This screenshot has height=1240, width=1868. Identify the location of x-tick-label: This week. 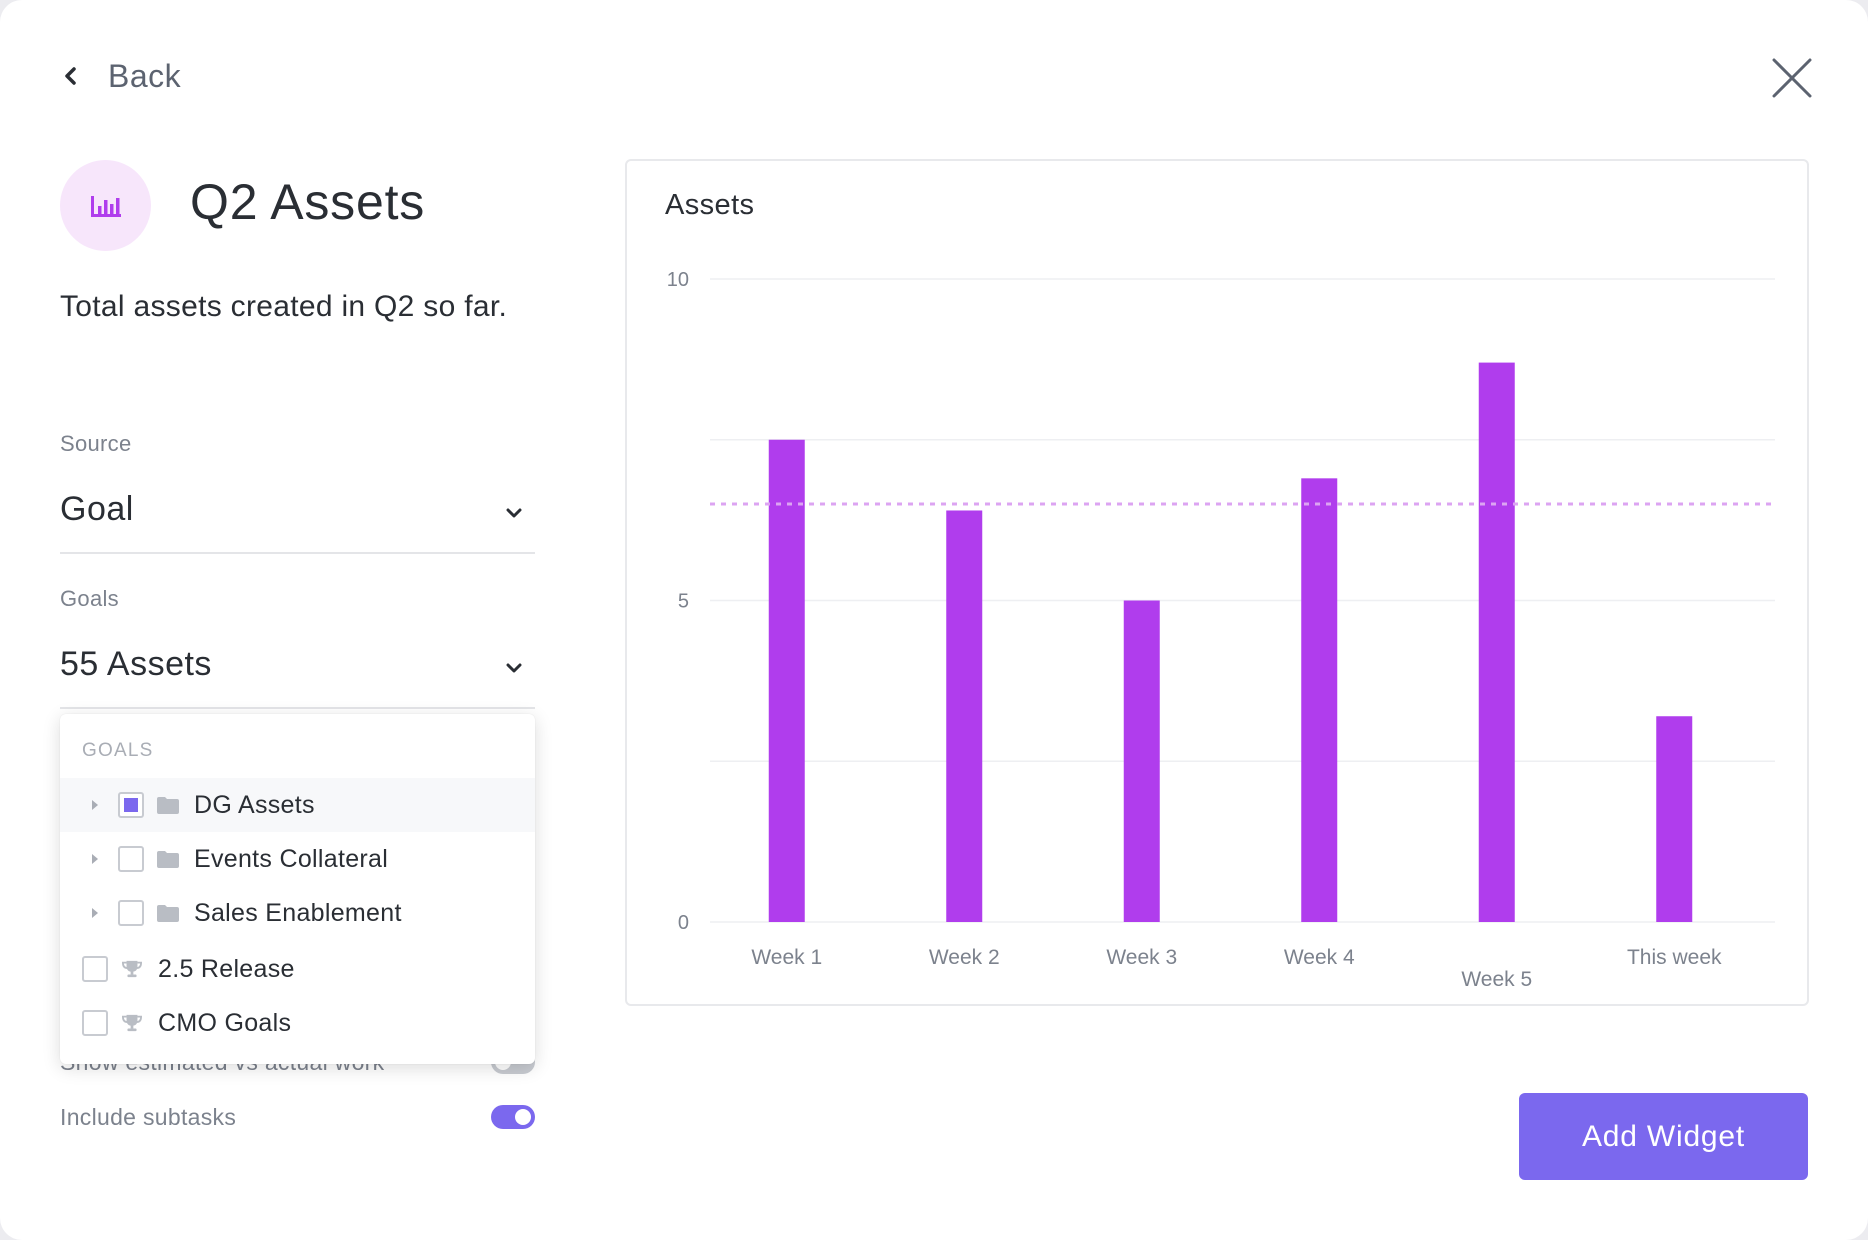
(1674, 957).